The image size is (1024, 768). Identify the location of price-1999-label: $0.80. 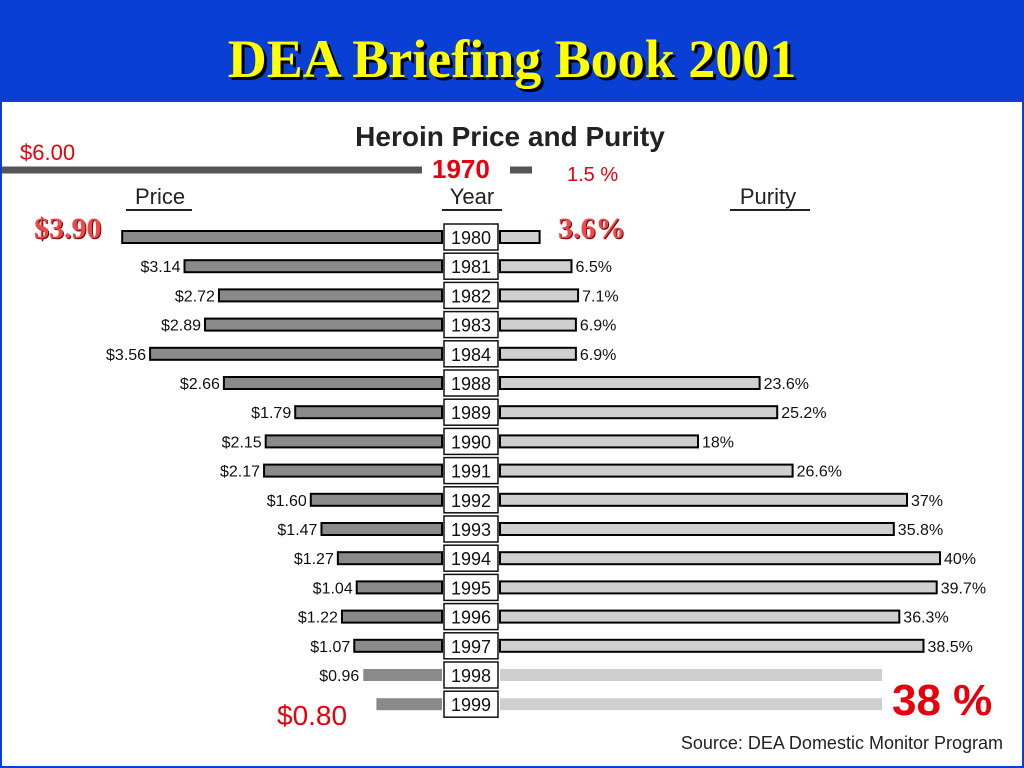
(312, 715).